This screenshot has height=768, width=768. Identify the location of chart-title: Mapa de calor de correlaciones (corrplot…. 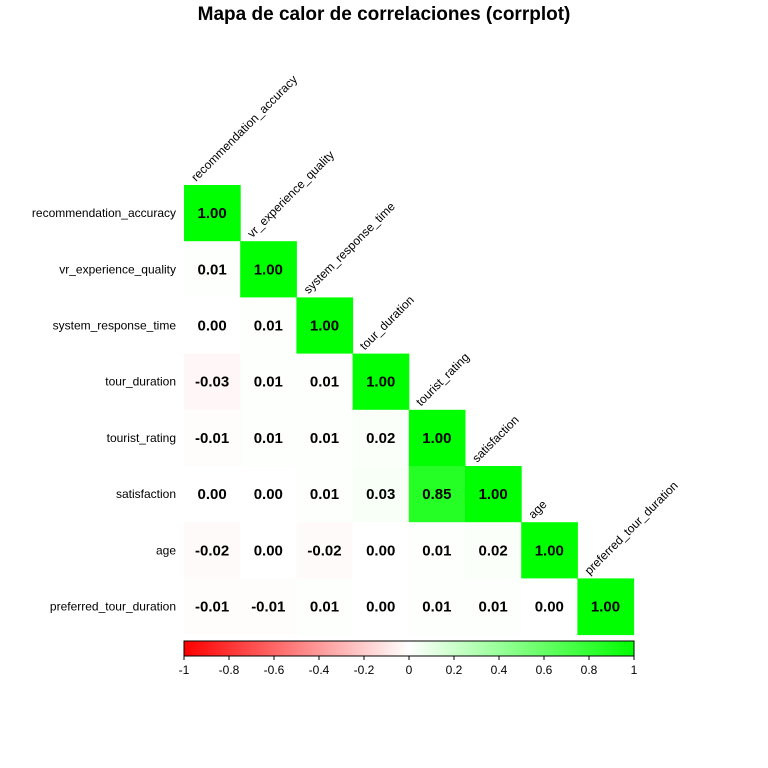
(384, 14).